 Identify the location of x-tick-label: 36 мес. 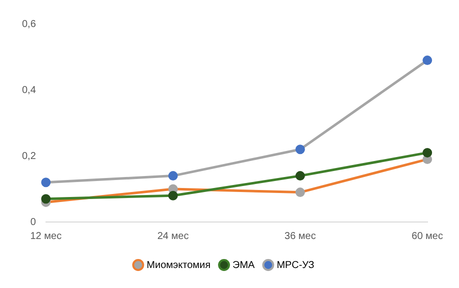
(300, 236).